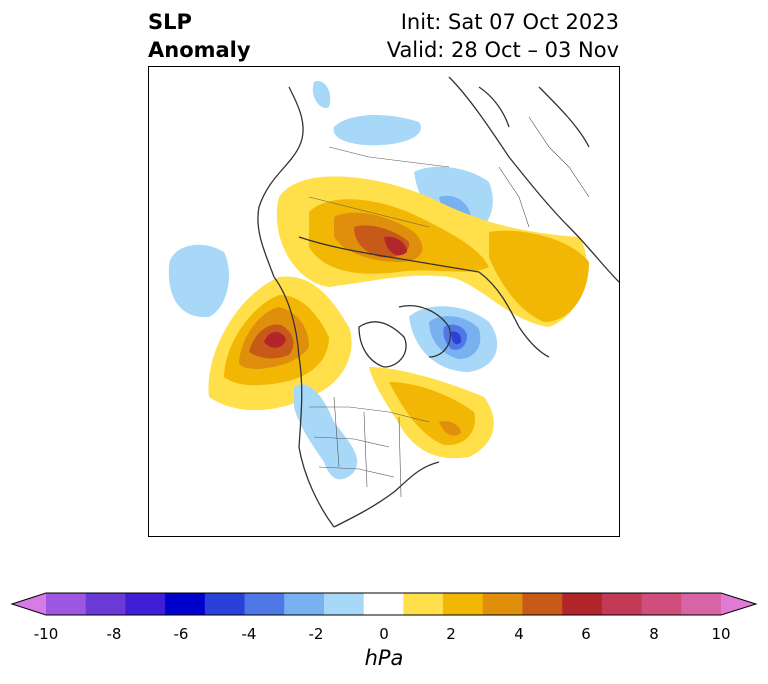  What do you see at coordinates (519, 634) in the screenshot?
I see `colorbar-tick: 4` at bounding box center [519, 634].